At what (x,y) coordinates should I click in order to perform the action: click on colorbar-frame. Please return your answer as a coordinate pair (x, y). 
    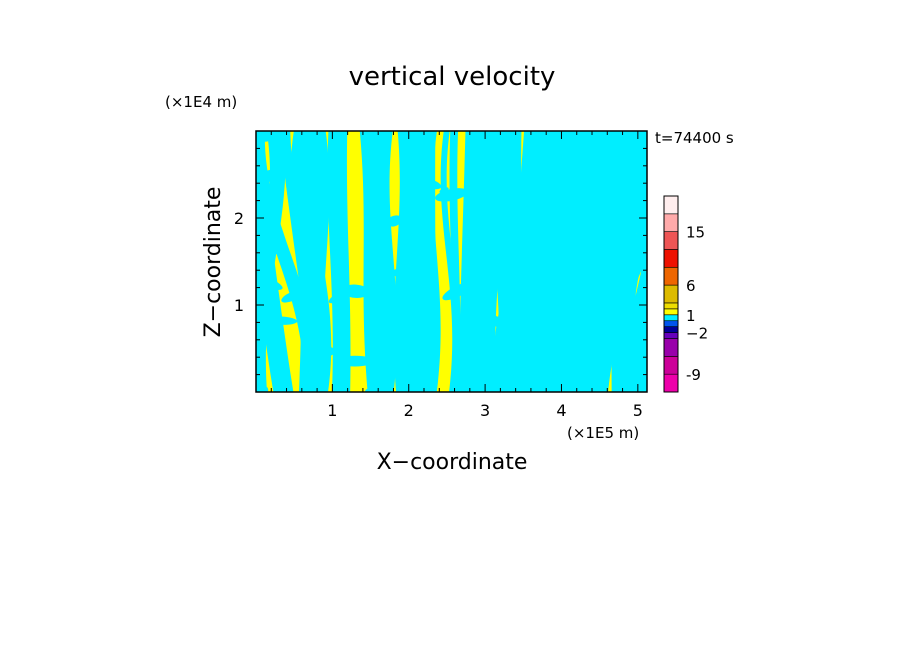
    Looking at the image, I should click on (671, 294).